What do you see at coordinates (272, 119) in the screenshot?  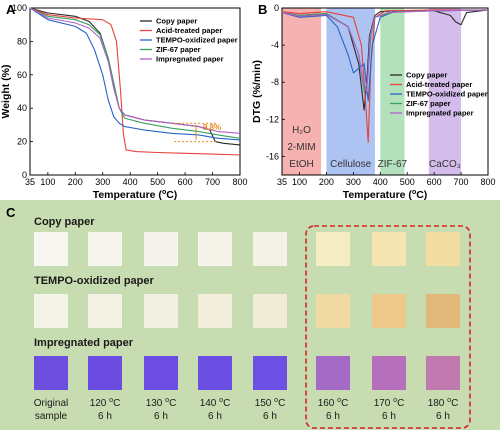 I see `y-tick-label-3: -12` at bounding box center [272, 119].